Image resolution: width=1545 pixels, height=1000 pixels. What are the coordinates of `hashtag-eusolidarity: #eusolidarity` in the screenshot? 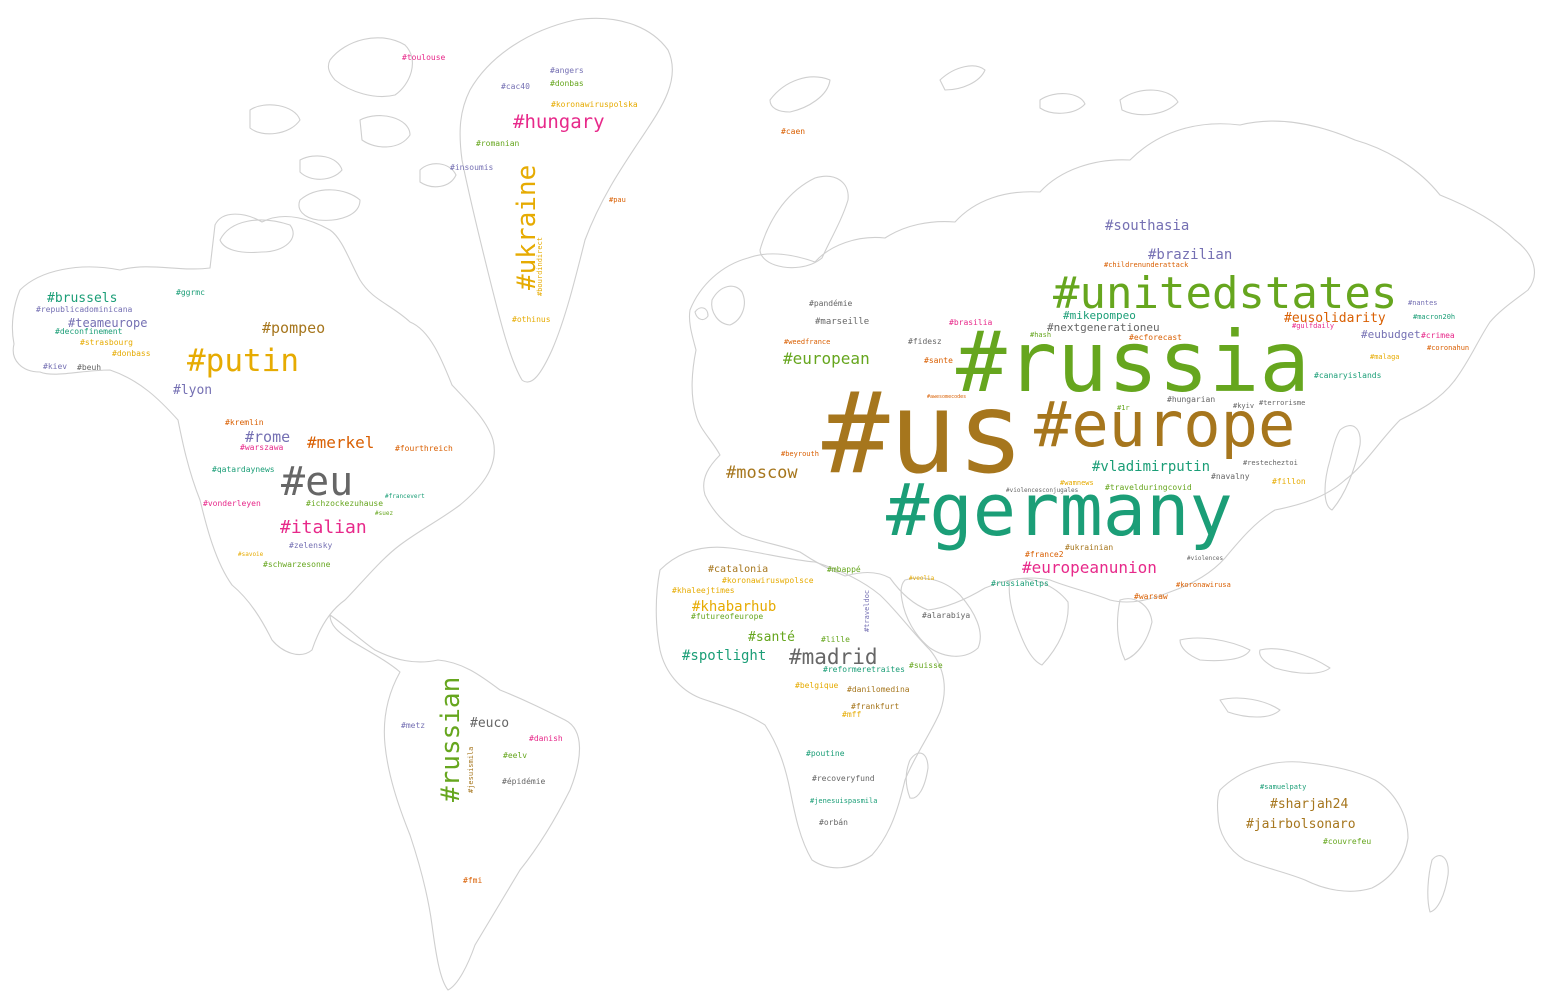 It's located at (1335, 318).